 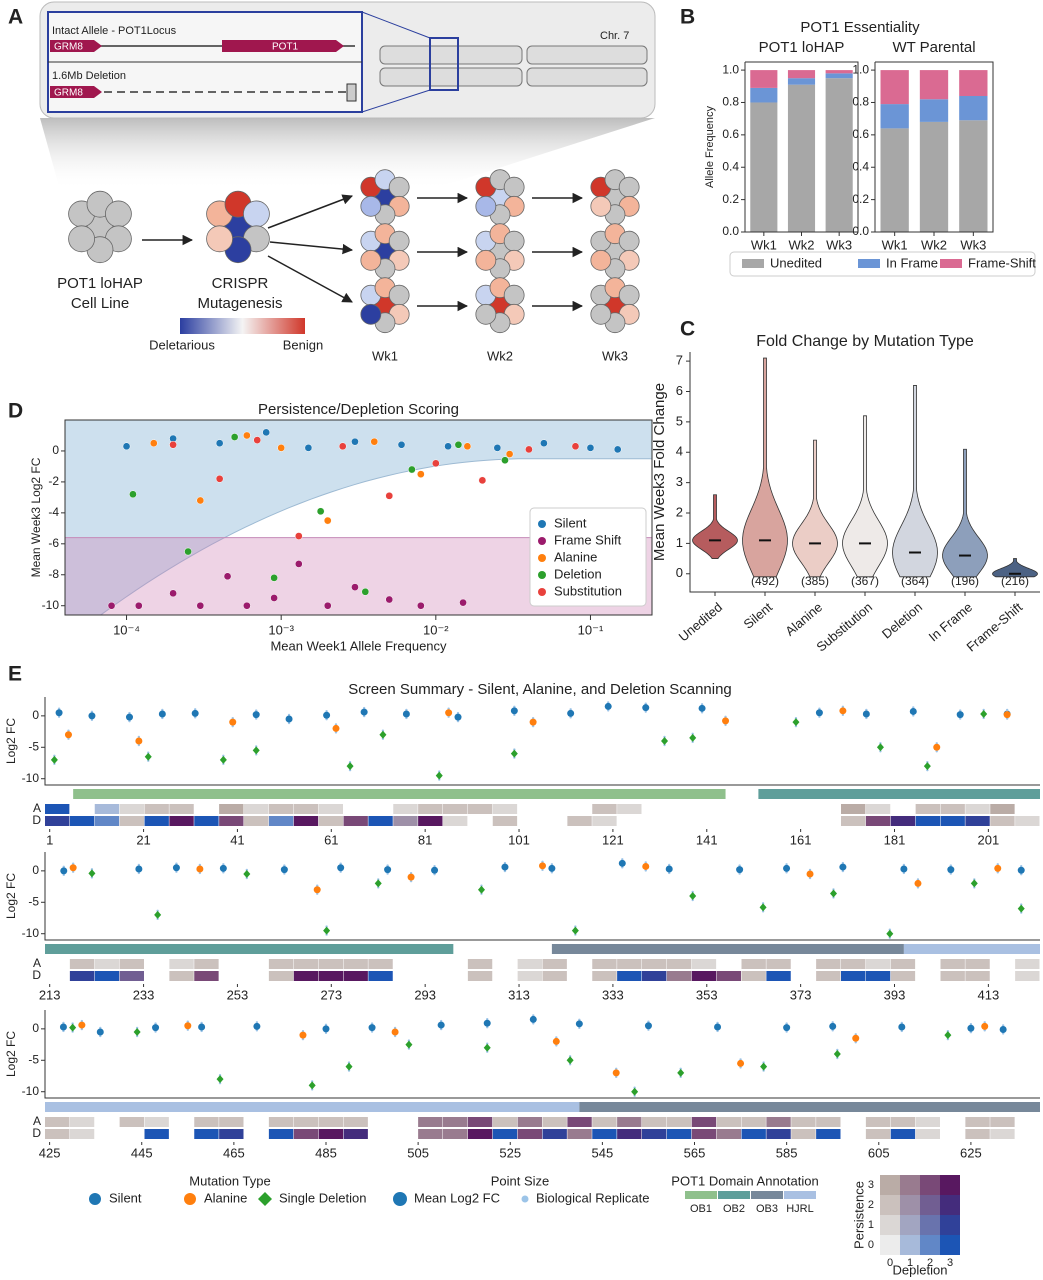 What do you see at coordinates (679, 481) in the screenshot?
I see `y-tick-label: 3` at bounding box center [679, 481].